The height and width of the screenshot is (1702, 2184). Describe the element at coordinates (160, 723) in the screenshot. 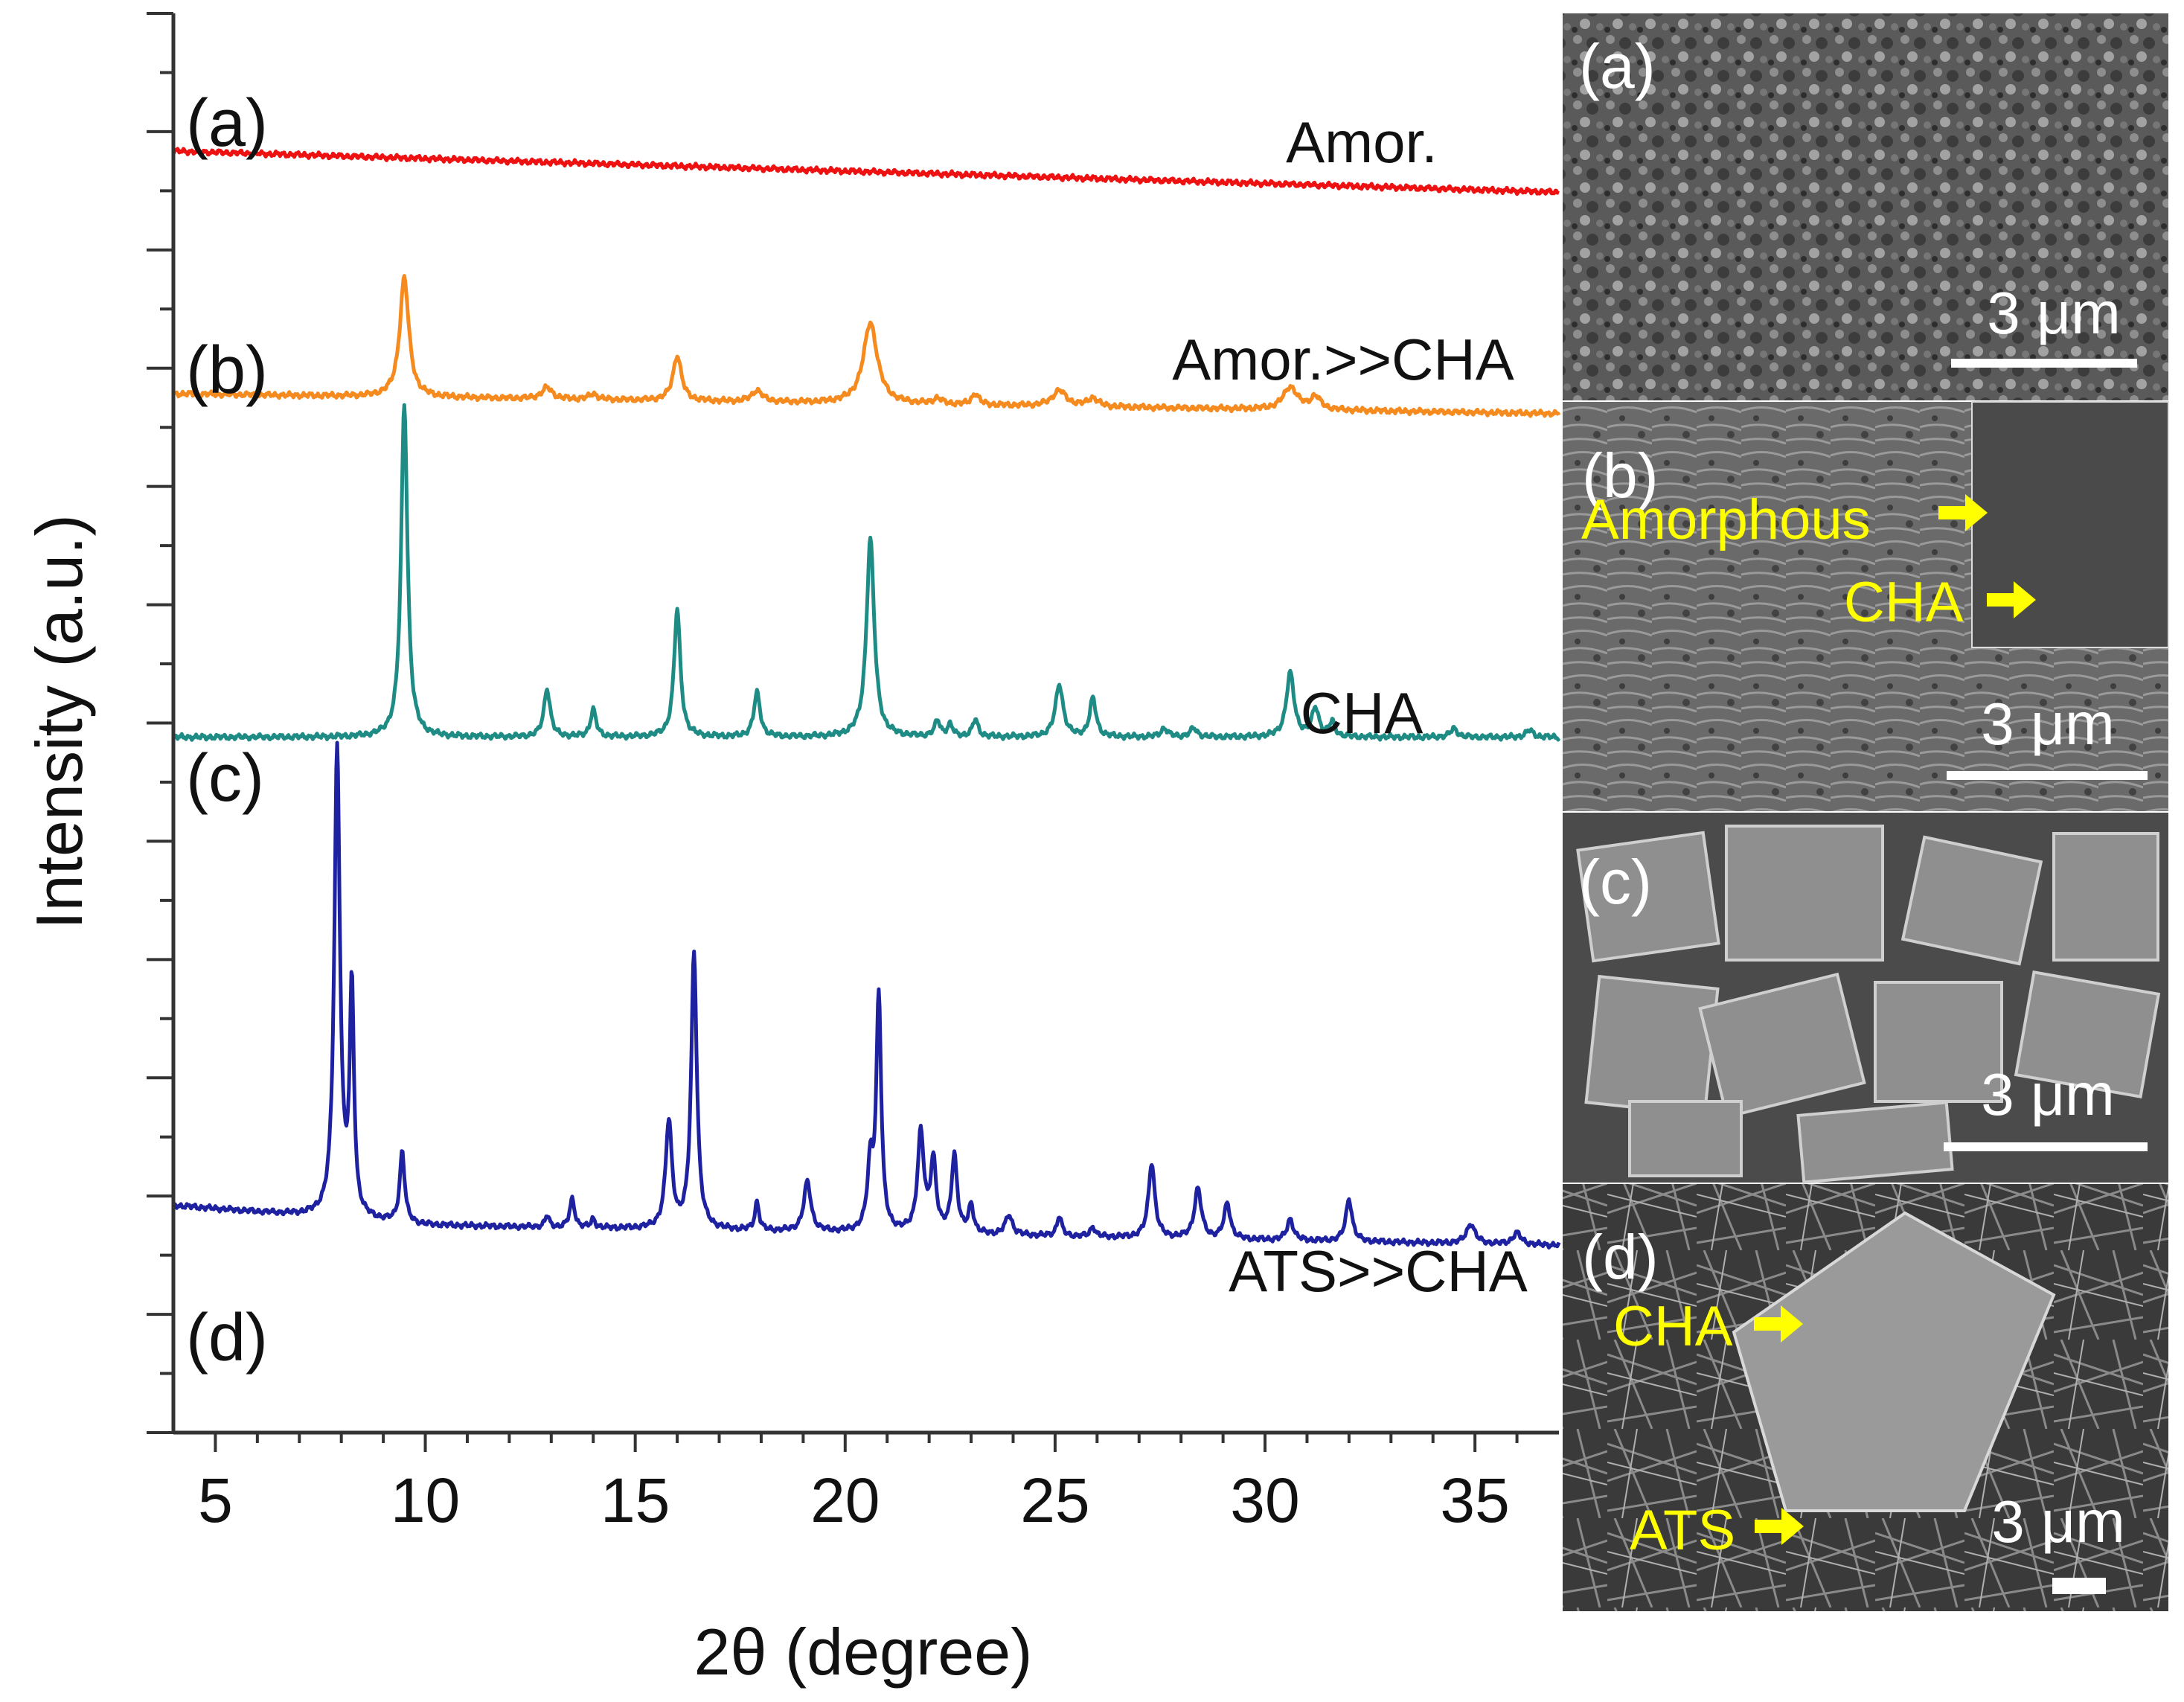

I see `y-ticks` at that location.